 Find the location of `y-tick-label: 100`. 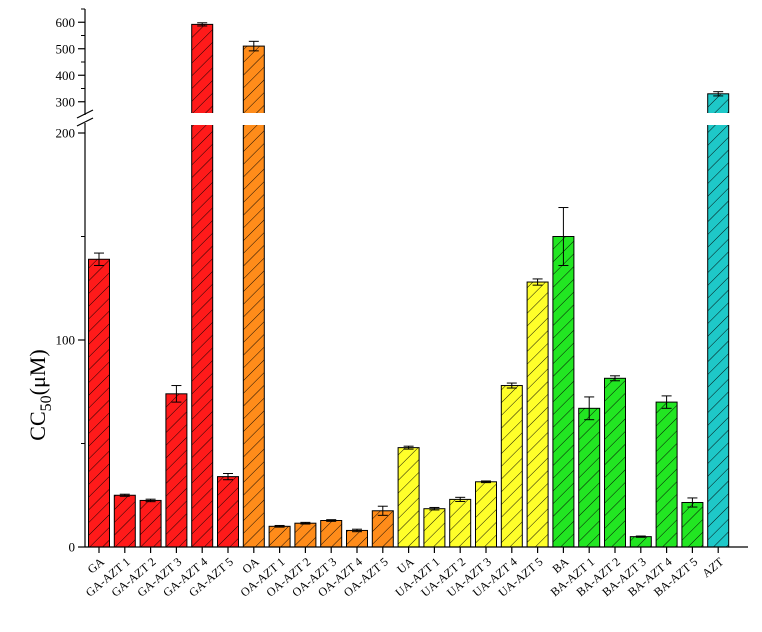

y-tick-label: 100 is located at coordinates (66, 340).